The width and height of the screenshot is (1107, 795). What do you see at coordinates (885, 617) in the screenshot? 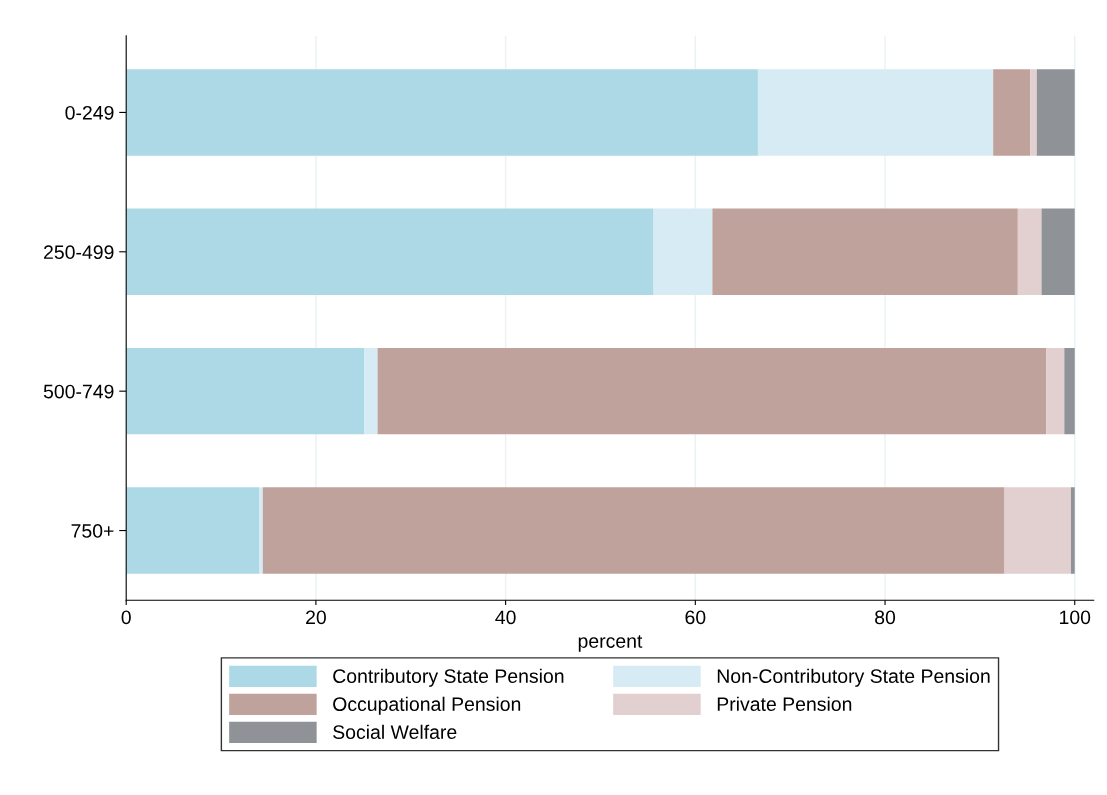
I see `x-tick-label: 80` at bounding box center [885, 617].